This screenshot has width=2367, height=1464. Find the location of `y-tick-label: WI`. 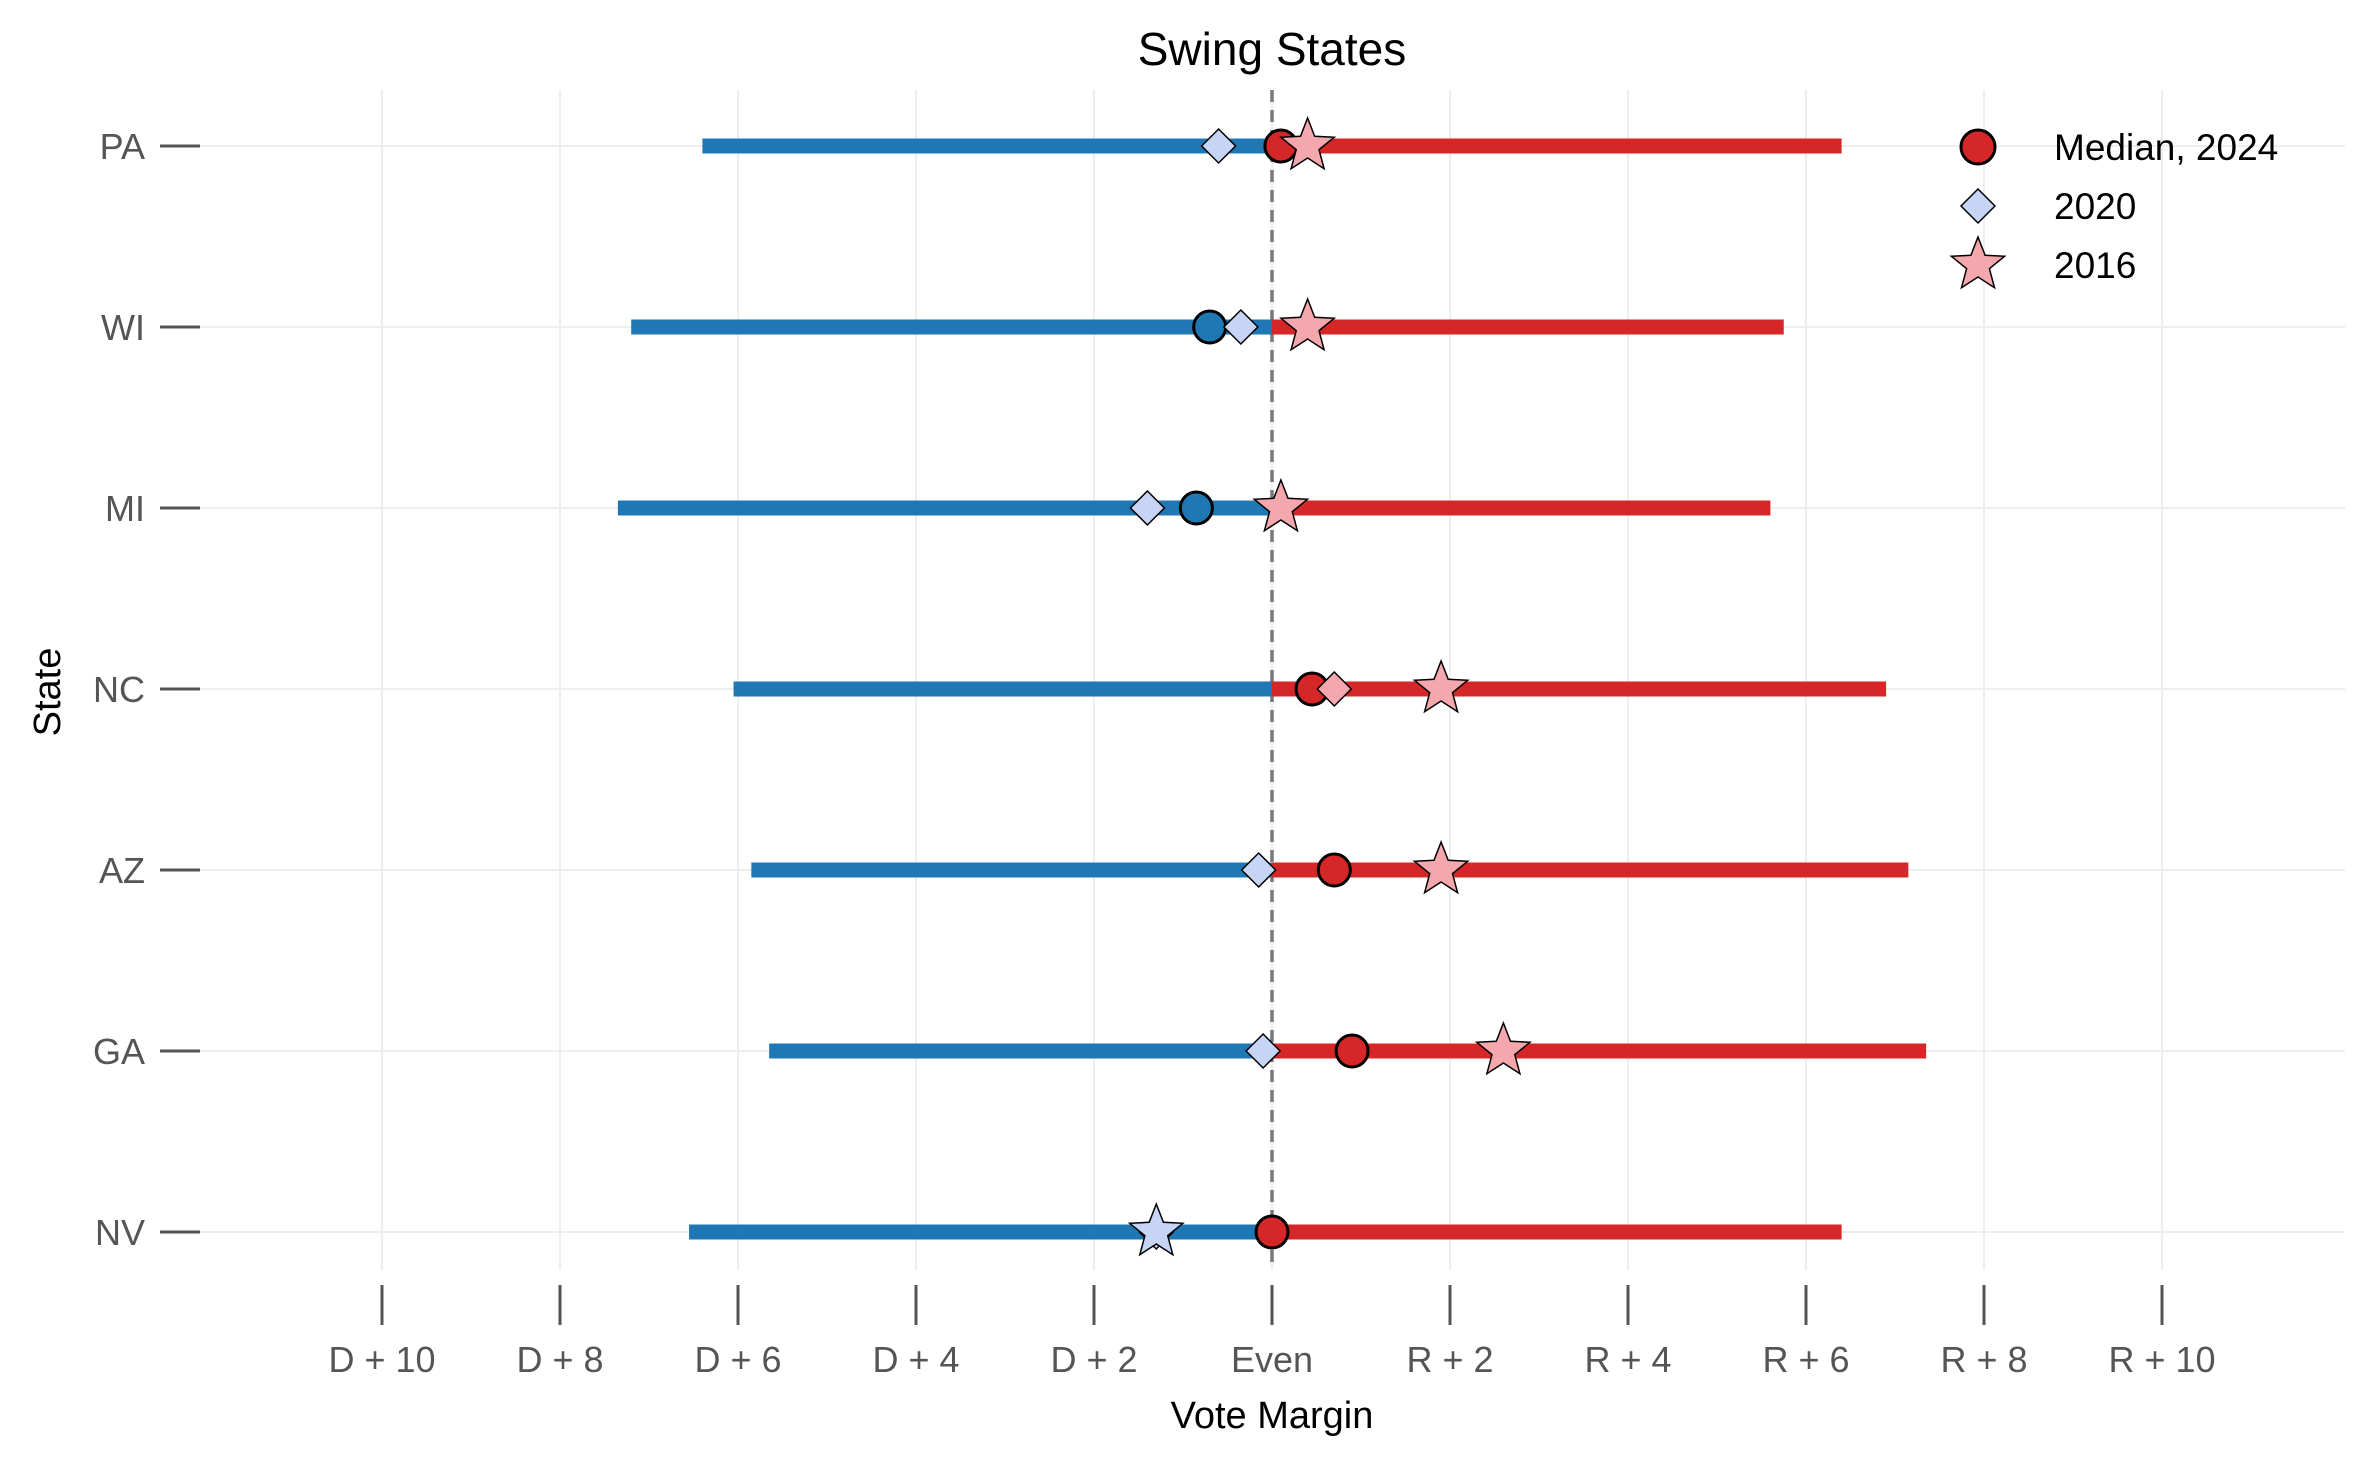

y-tick-label: WI is located at coordinates (123, 327).